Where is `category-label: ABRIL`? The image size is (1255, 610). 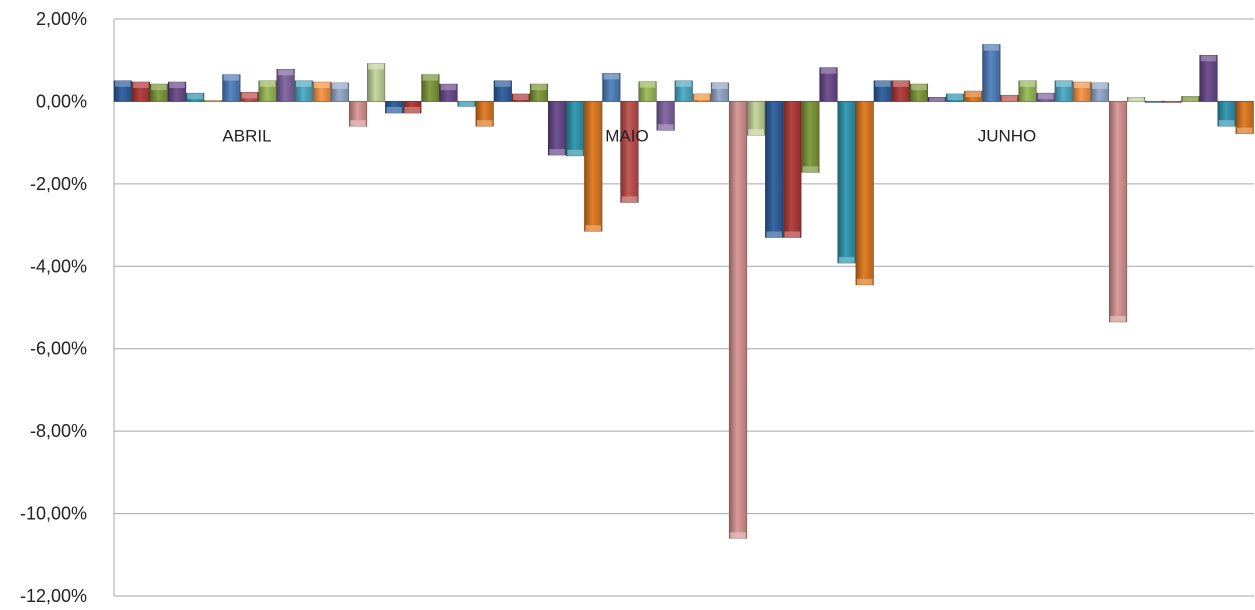 category-label: ABRIL is located at coordinates (246, 135).